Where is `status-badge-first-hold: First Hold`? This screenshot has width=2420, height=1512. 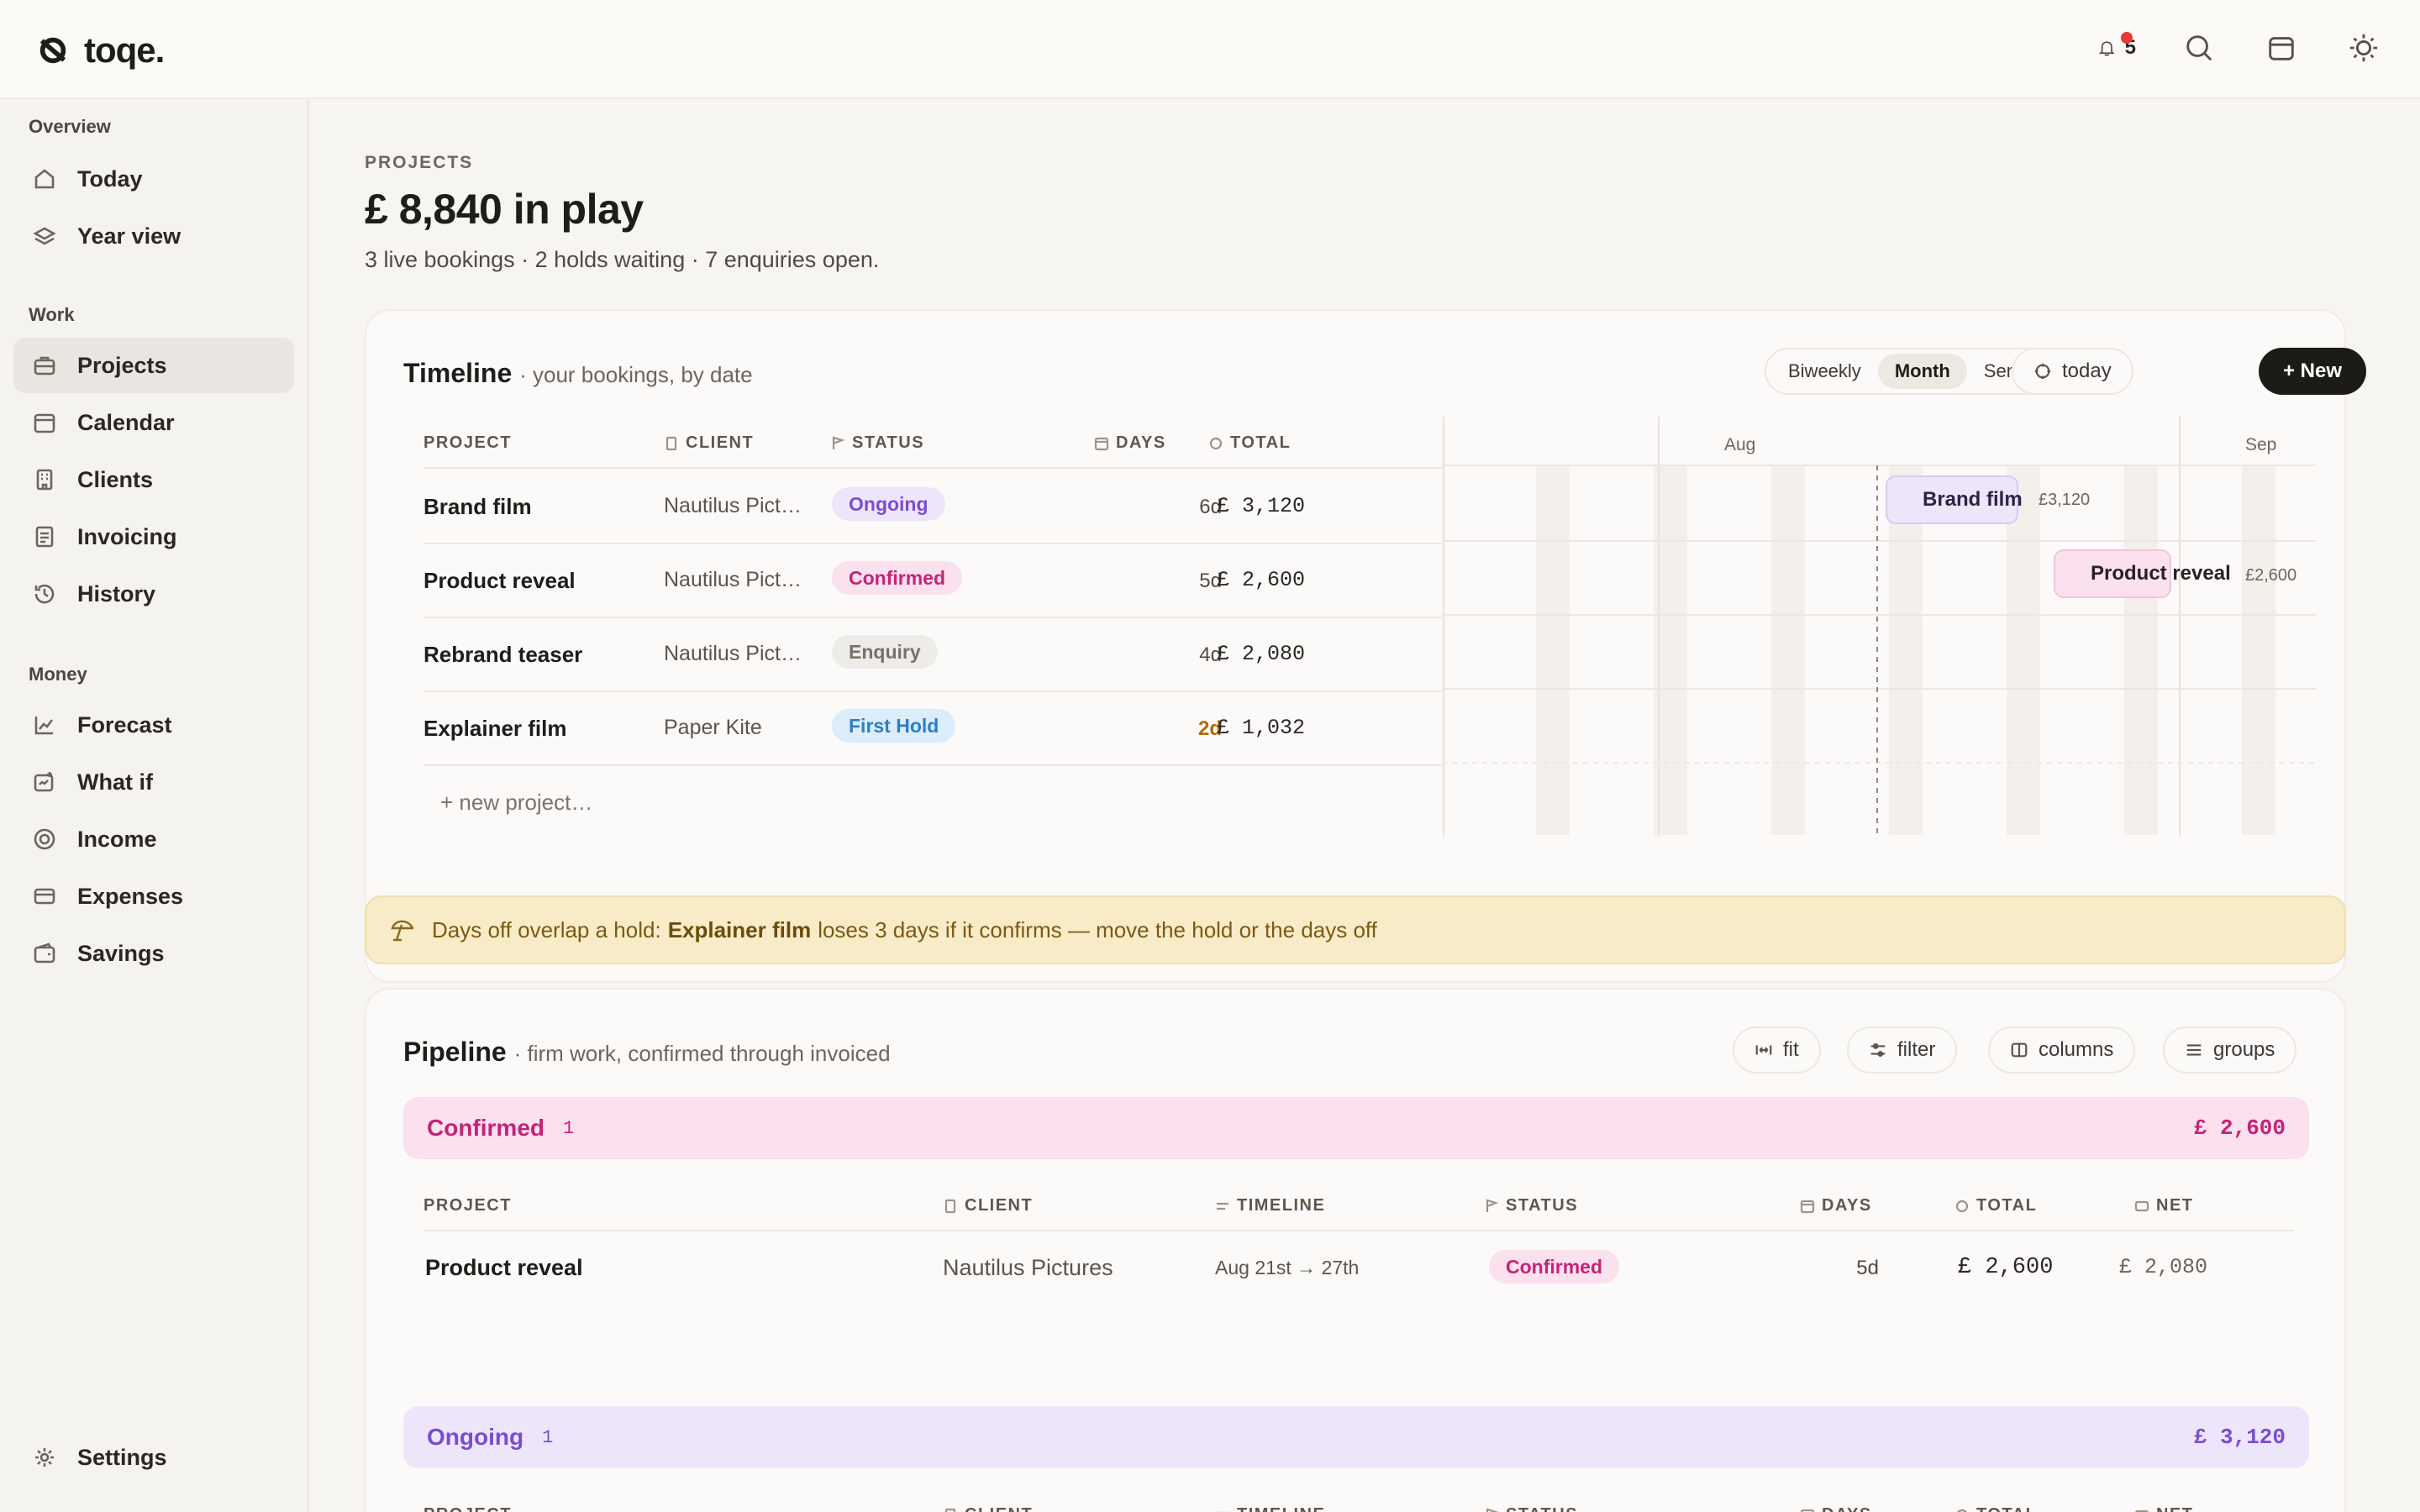
status-badge-first-hold: First Hold is located at coordinates (894, 726).